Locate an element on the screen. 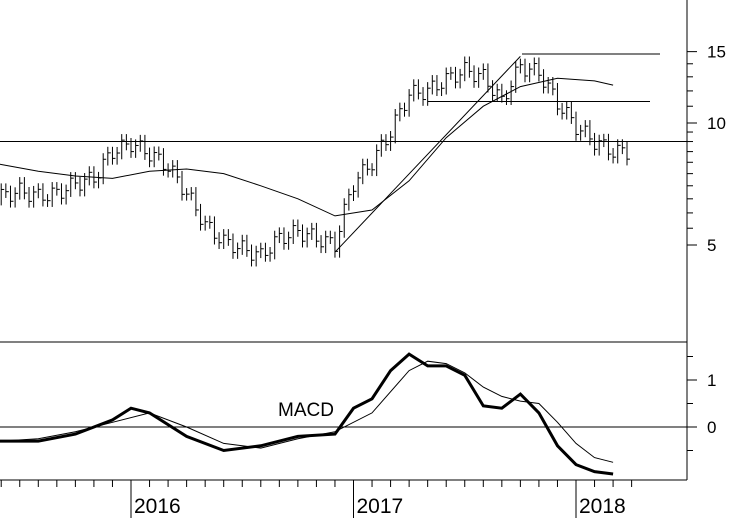  x-tick-label: 2016 is located at coordinates (157, 506).